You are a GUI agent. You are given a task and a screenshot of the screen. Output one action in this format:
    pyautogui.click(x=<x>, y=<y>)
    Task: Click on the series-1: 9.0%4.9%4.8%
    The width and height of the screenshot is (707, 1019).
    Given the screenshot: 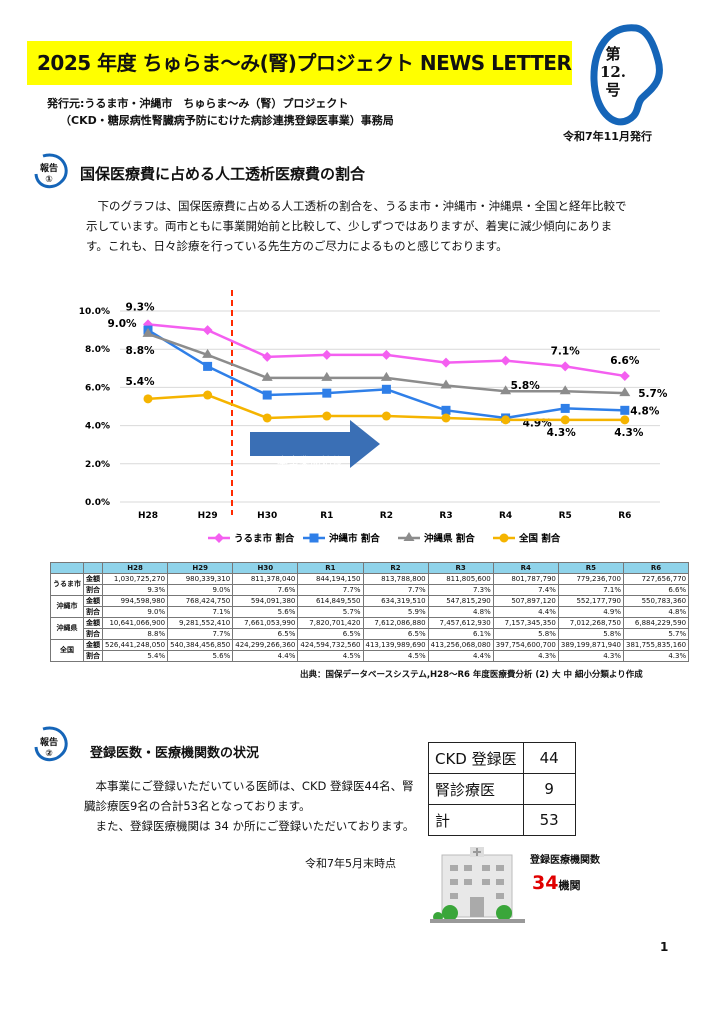 What is the action you would take?
    pyautogui.click(x=383, y=373)
    